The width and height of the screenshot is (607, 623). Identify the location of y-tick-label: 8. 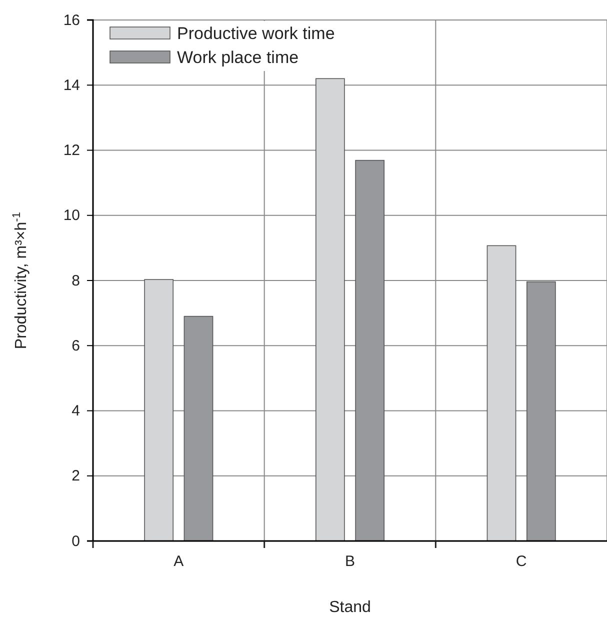
(76, 281).